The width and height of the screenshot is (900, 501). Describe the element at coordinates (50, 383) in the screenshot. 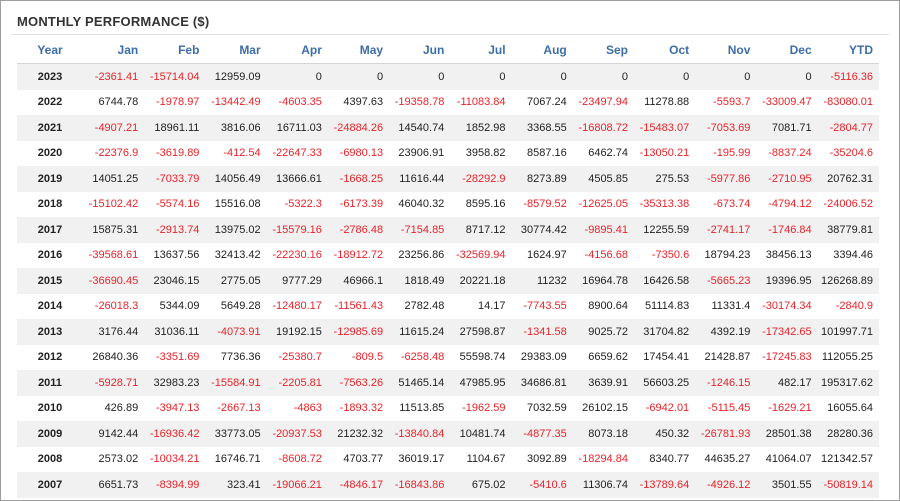

I see `year-cell: 2011` at that location.